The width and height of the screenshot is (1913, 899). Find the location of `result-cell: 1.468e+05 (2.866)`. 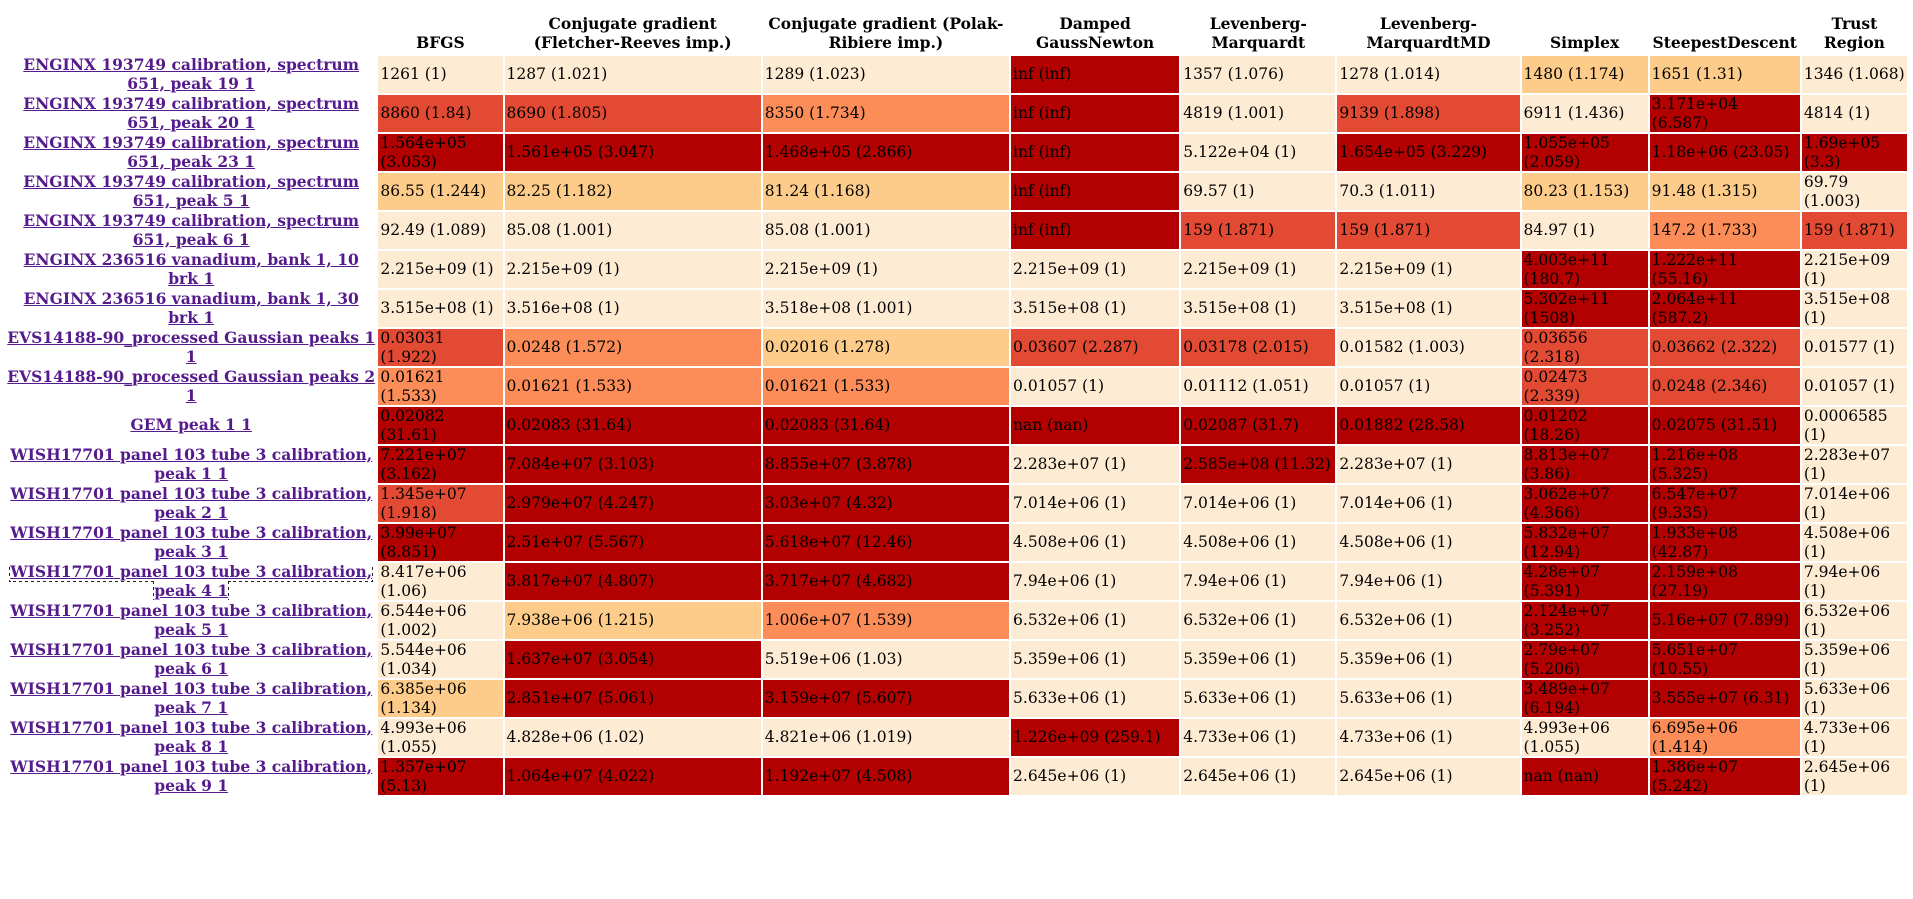

result-cell: 1.468e+05 (2.866) is located at coordinates (886, 152).